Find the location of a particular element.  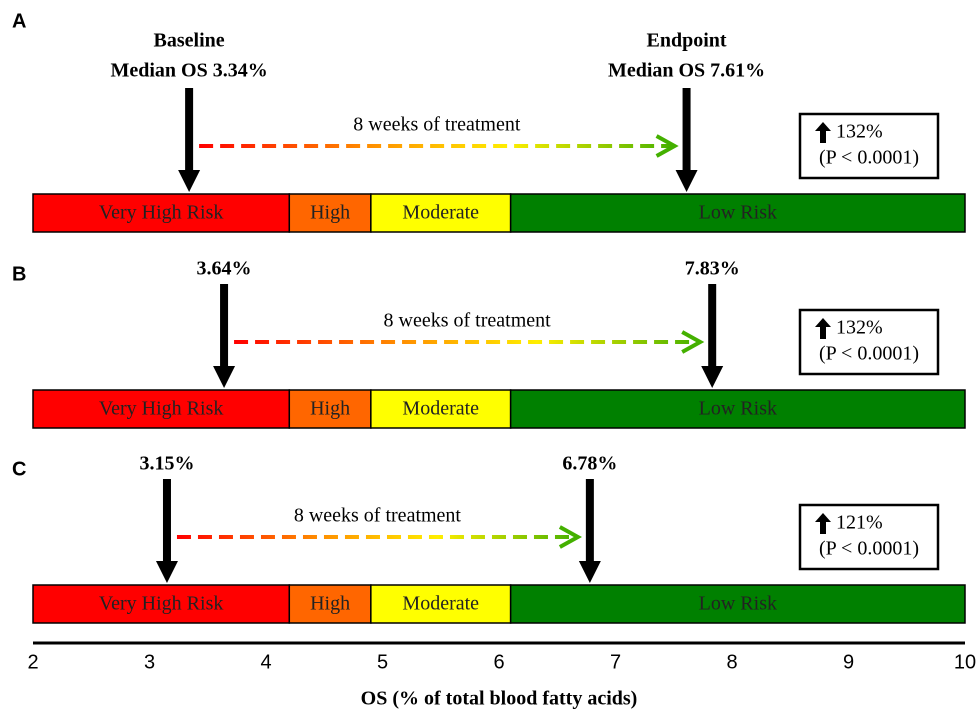

panel-label: B is located at coordinates (19, 274).